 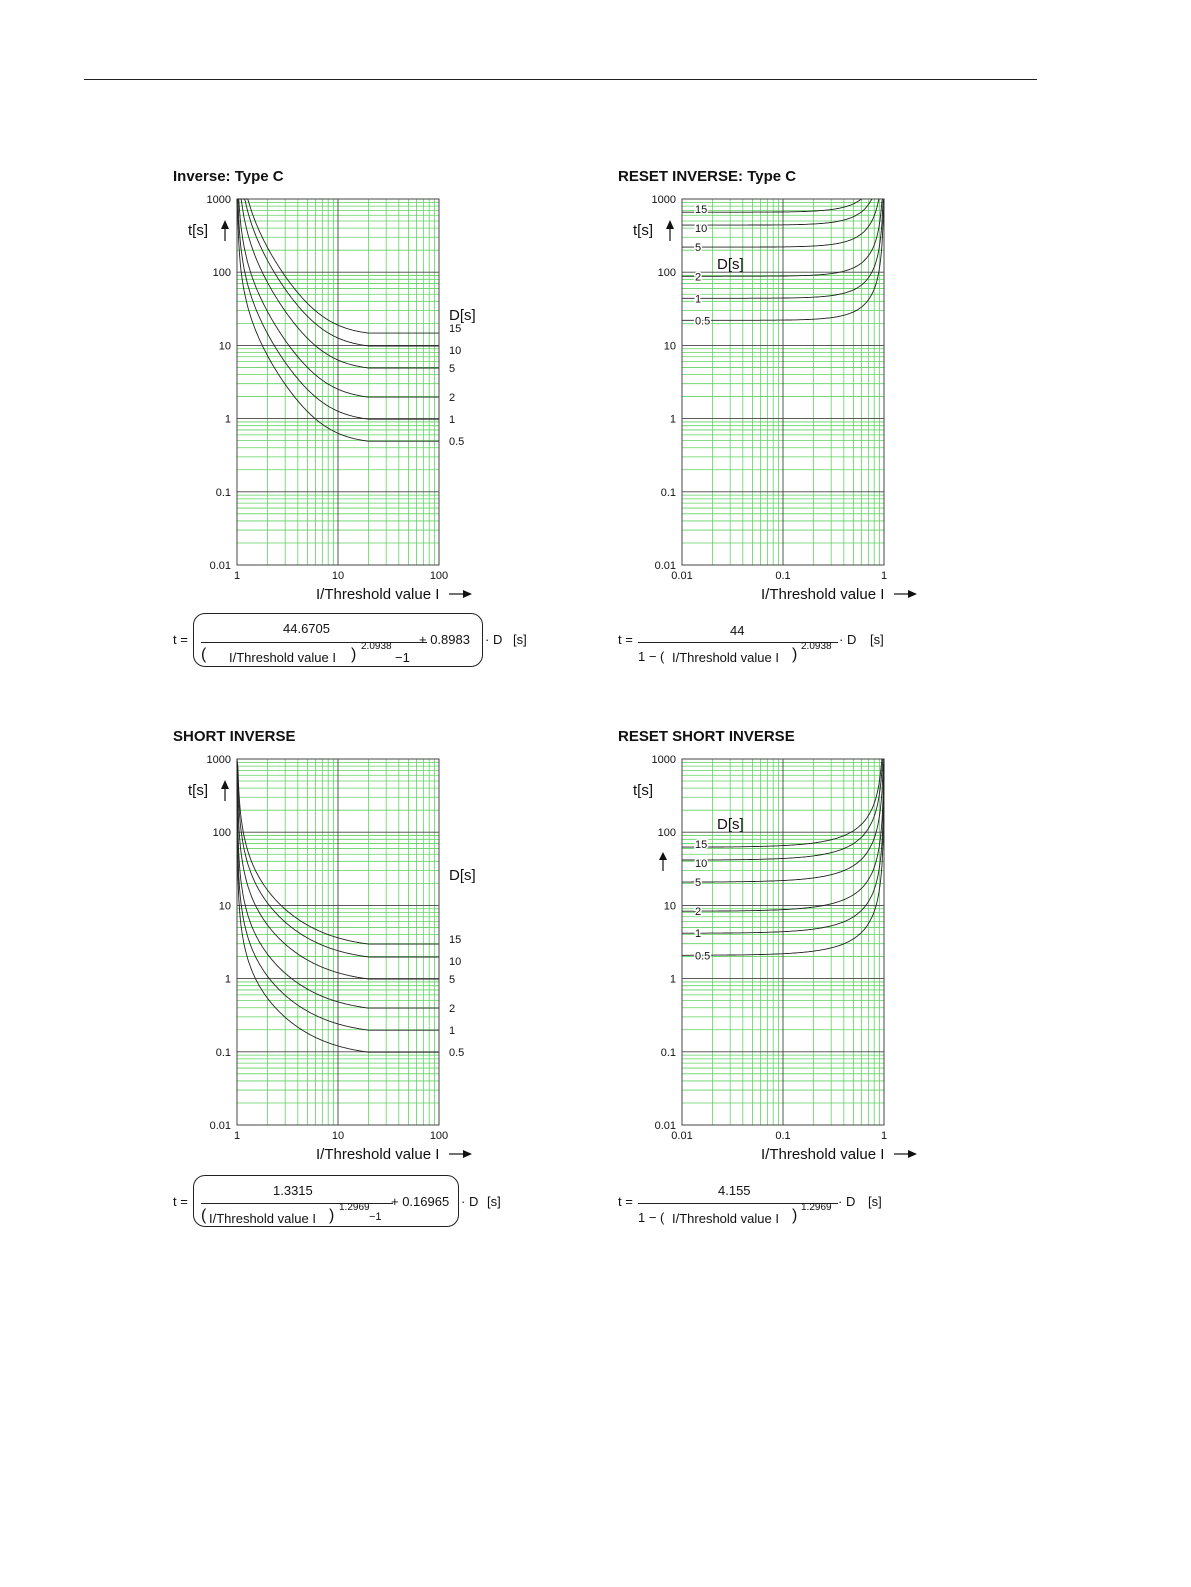 What do you see at coordinates (664, 200) in the screenshot?
I see `y-tick-label-1000: 1000` at bounding box center [664, 200].